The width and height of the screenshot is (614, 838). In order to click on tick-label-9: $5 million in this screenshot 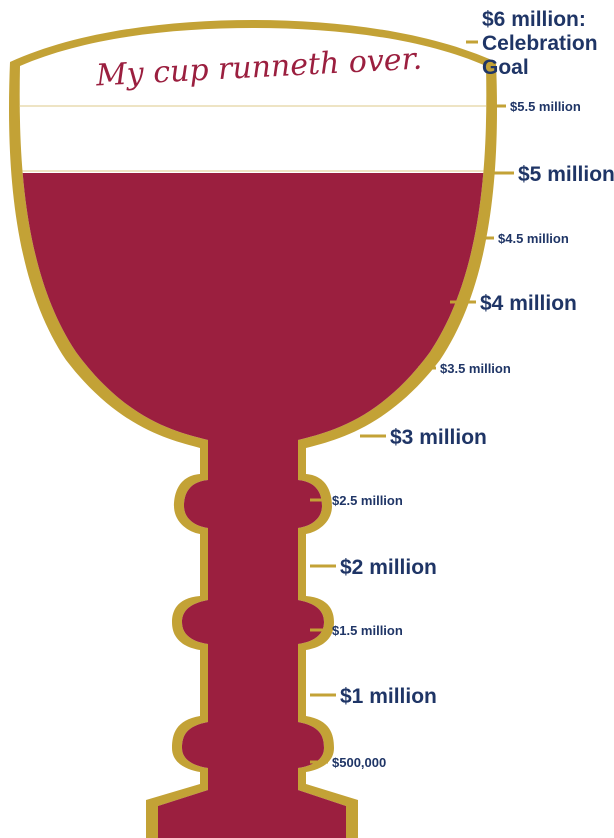, I will do `click(566, 174)`.